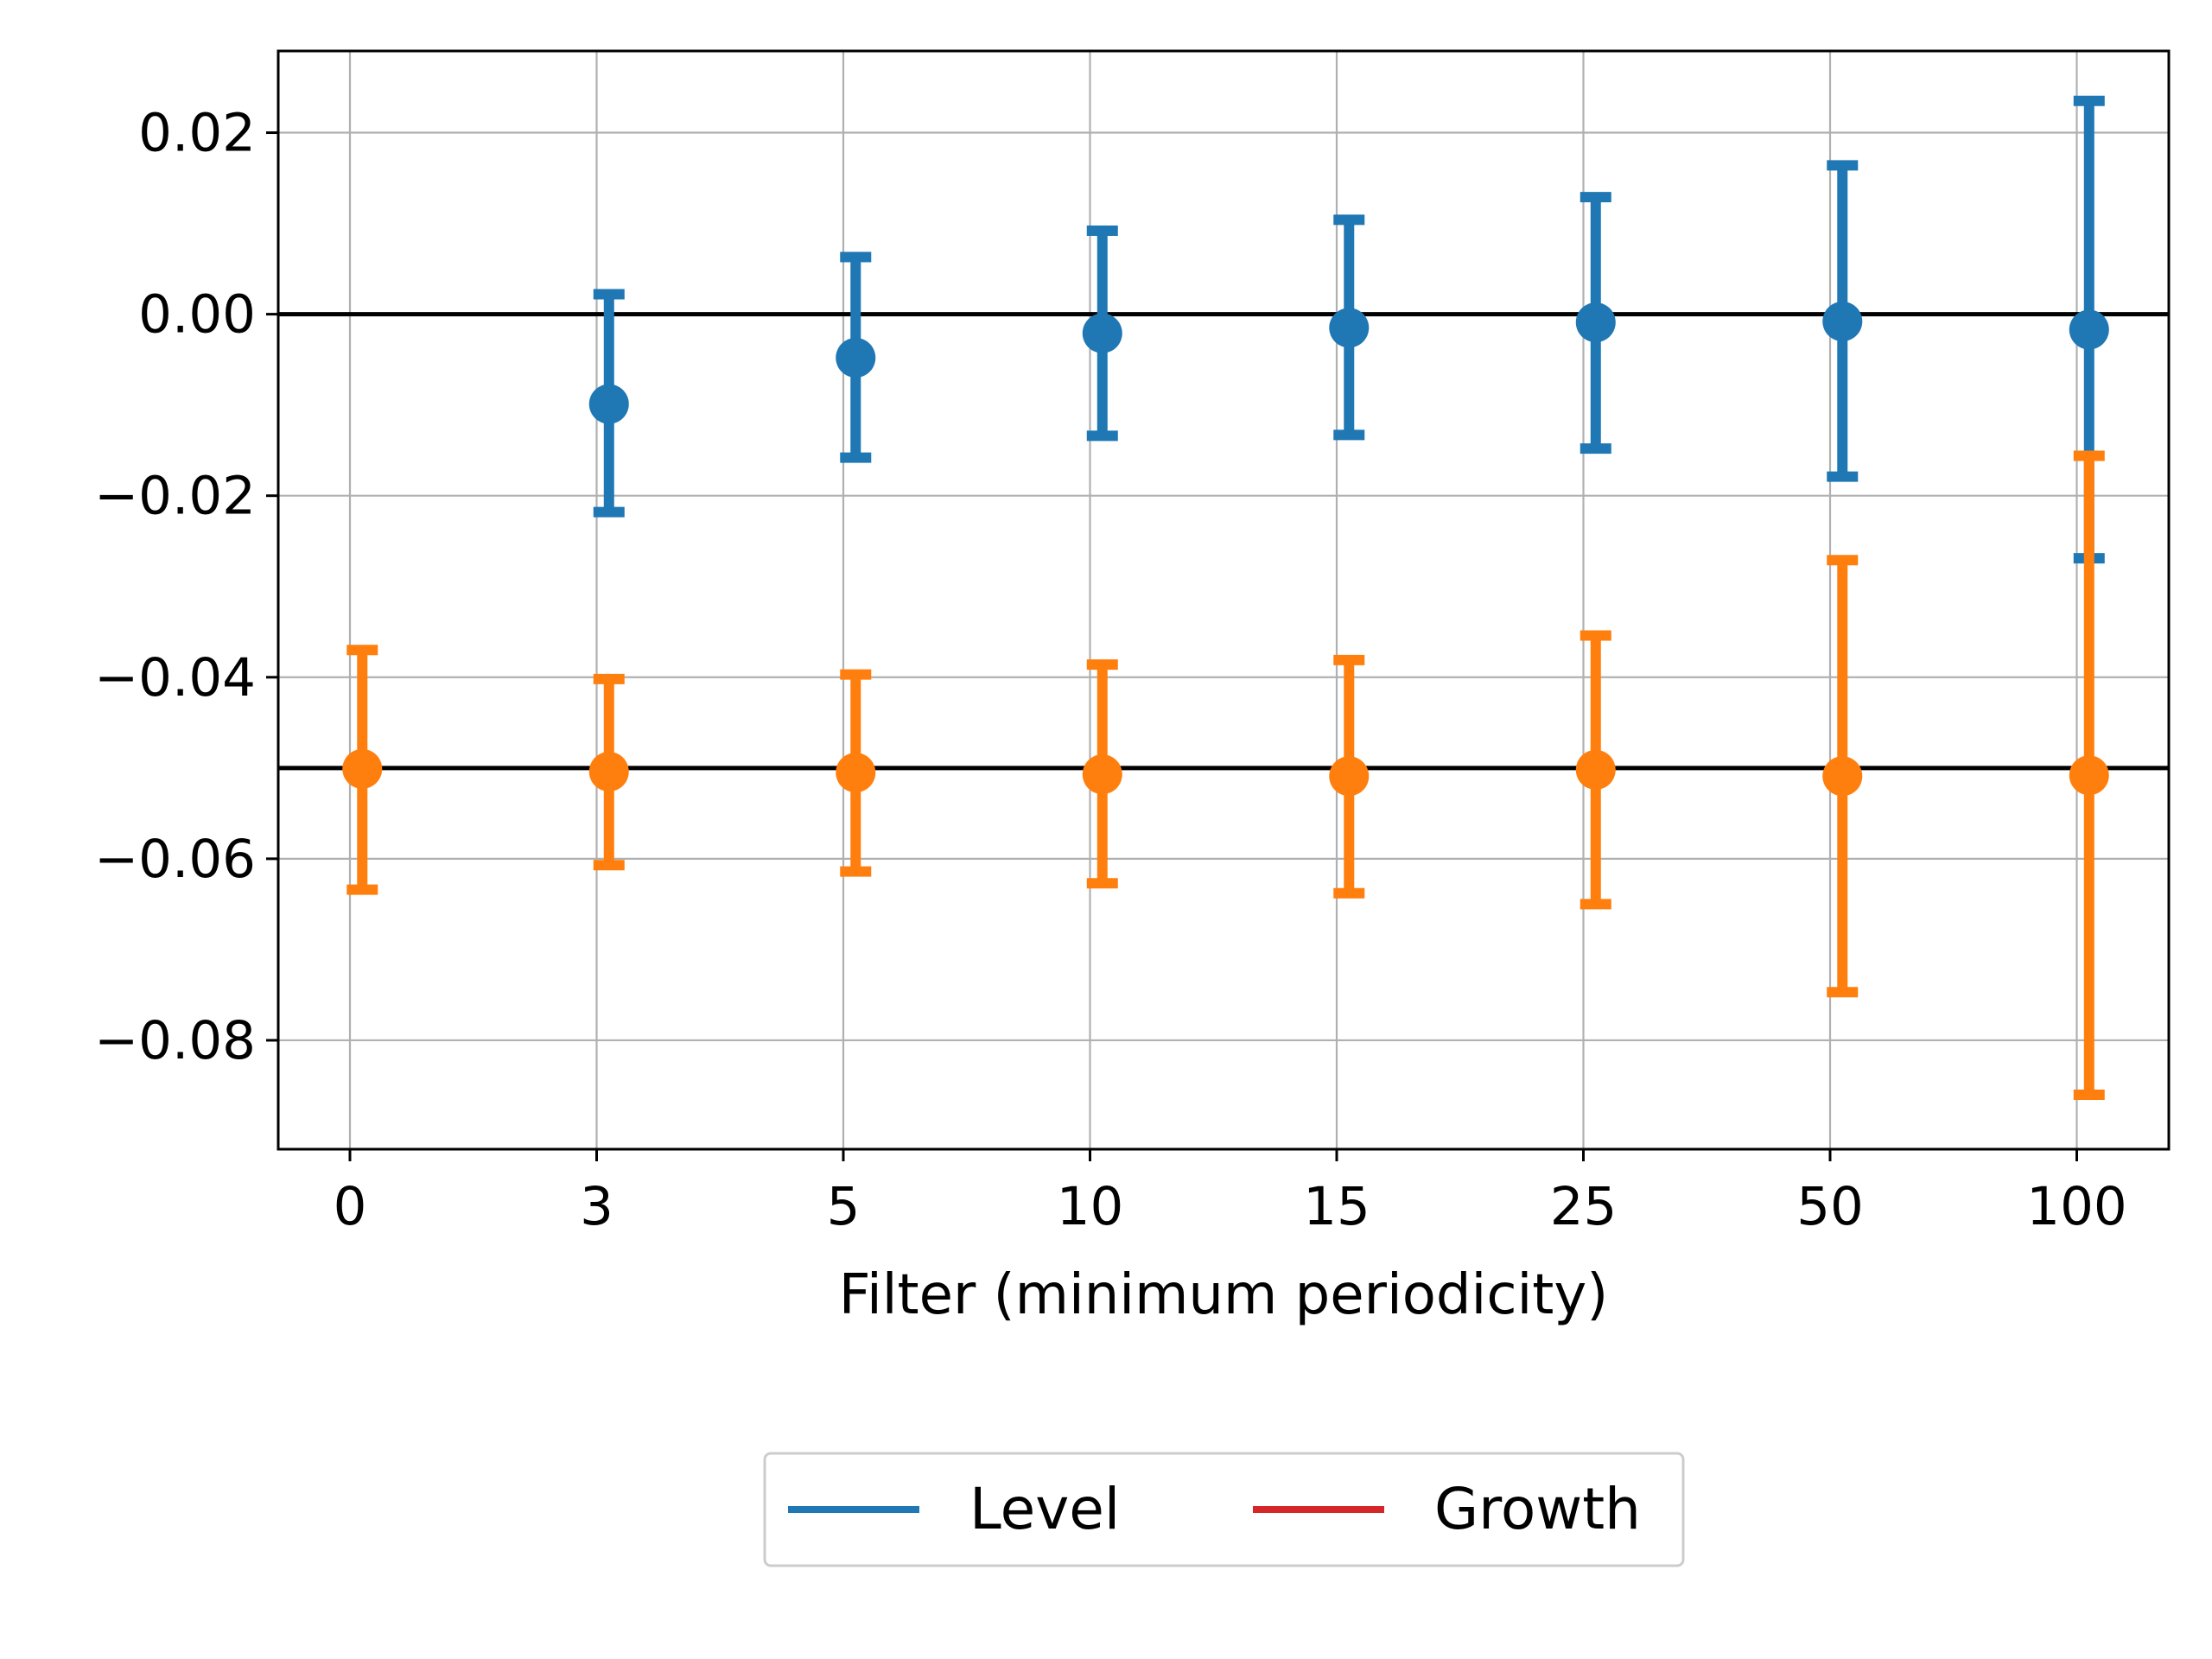 Image resolution: width=2212 pixels, height=1659 pixels. Describe the element at coordinates (1537, 1509) in the screenshot. I see `legend-label-growth: Growth` at that location.